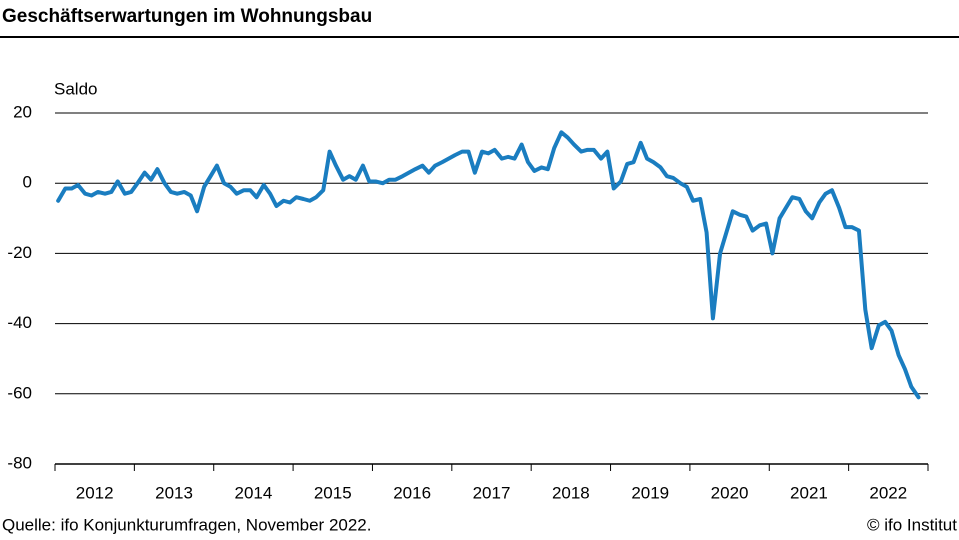 Image resolution: width=959 pixels, height=540 pixels. I want to click on x-tick-label: 2022, so click(888, 492).